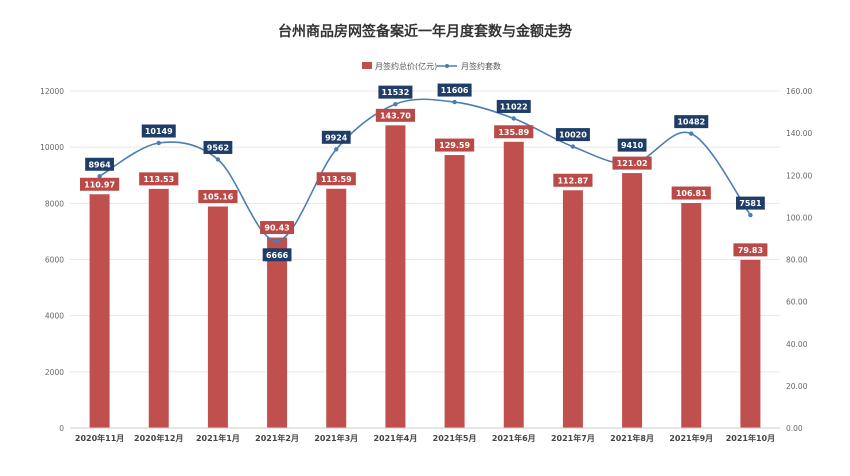 This screenshot has width=850, height=476. What do you see at coordinates (691, 438) in the screenshot?
I see `x-axis-tick: 2021年9月` at bounding box center [691, 438].